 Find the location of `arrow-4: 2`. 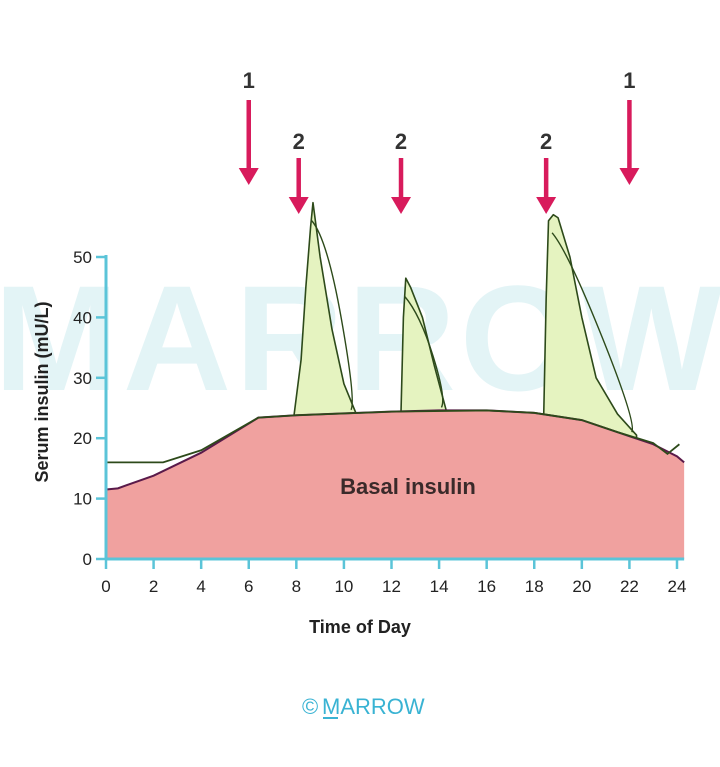

arrow-4: 2 is located at coordinates (546, 171).